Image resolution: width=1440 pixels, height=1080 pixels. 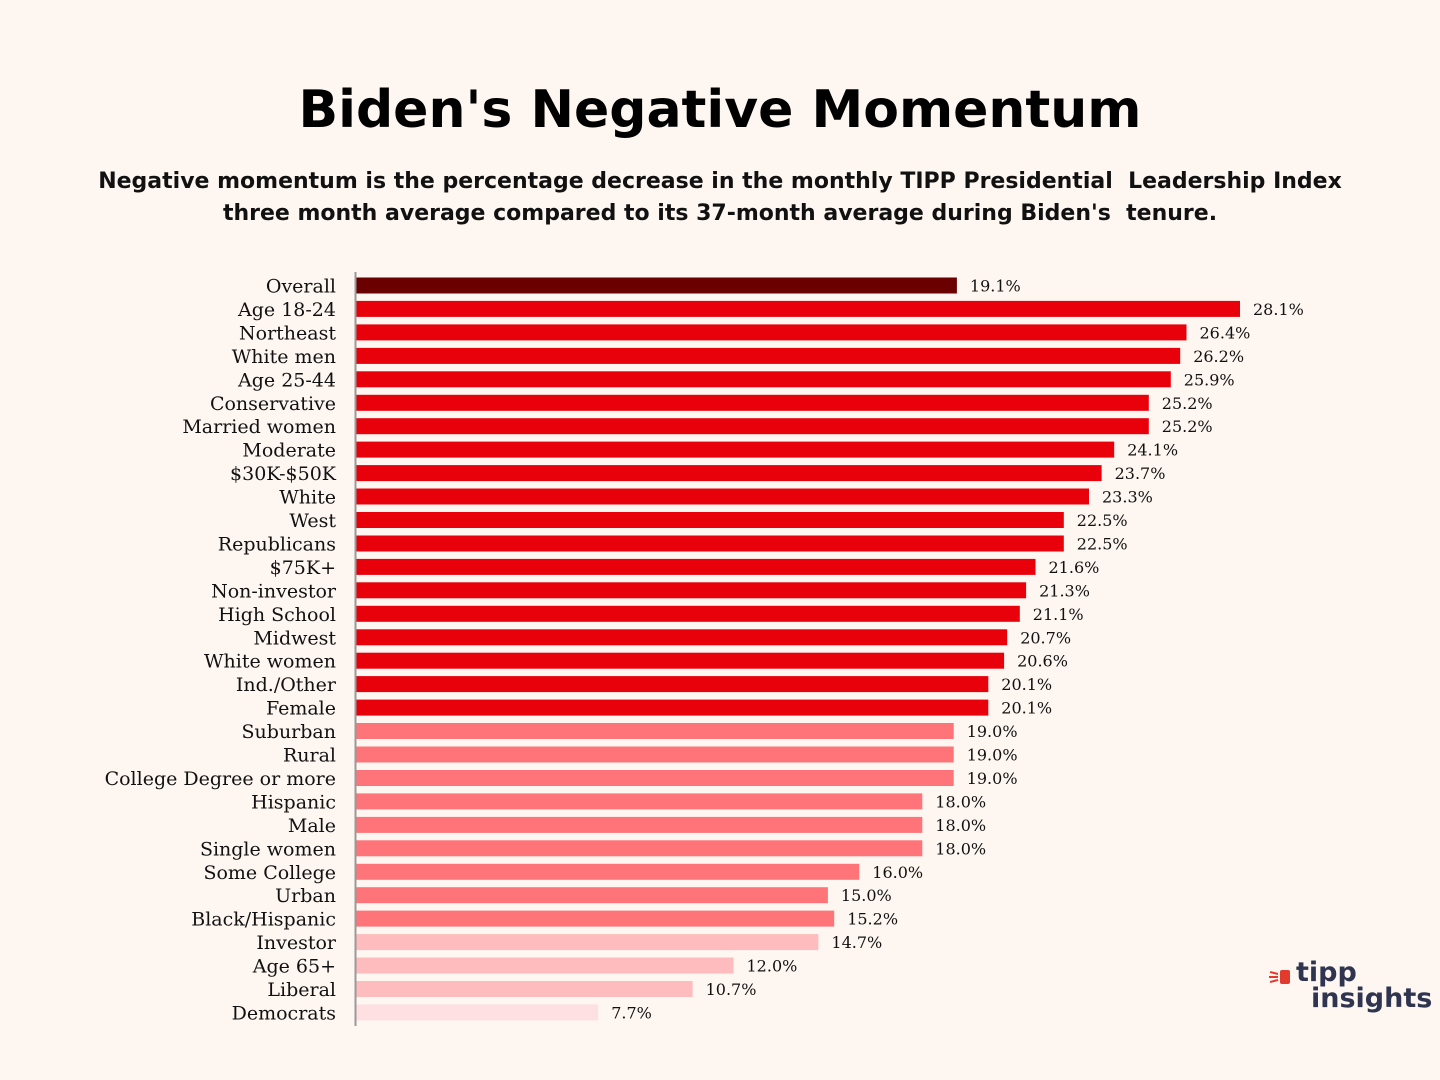 I want to click on value-label-female: 20.1%, so click(x=1026, y=708).